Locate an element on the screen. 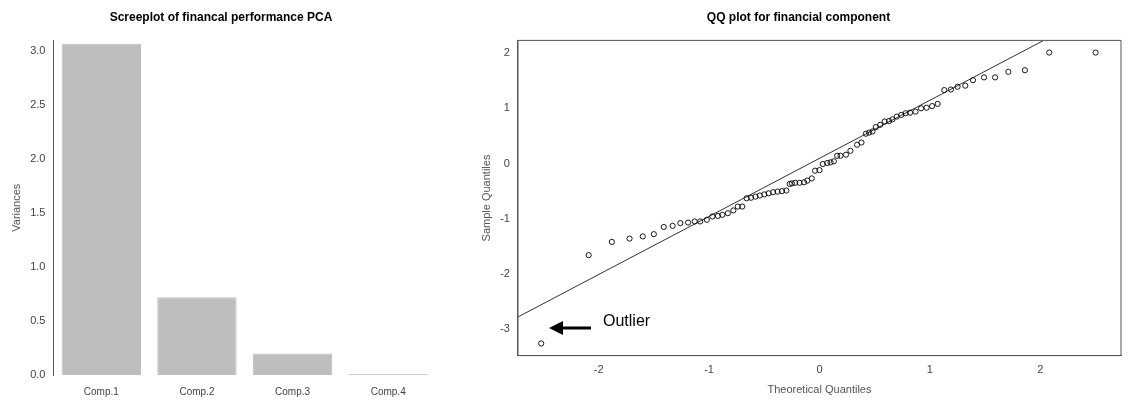 This screenshot has height=407, width=1135. annotation: Outlier is located at coordinates (626, 321).